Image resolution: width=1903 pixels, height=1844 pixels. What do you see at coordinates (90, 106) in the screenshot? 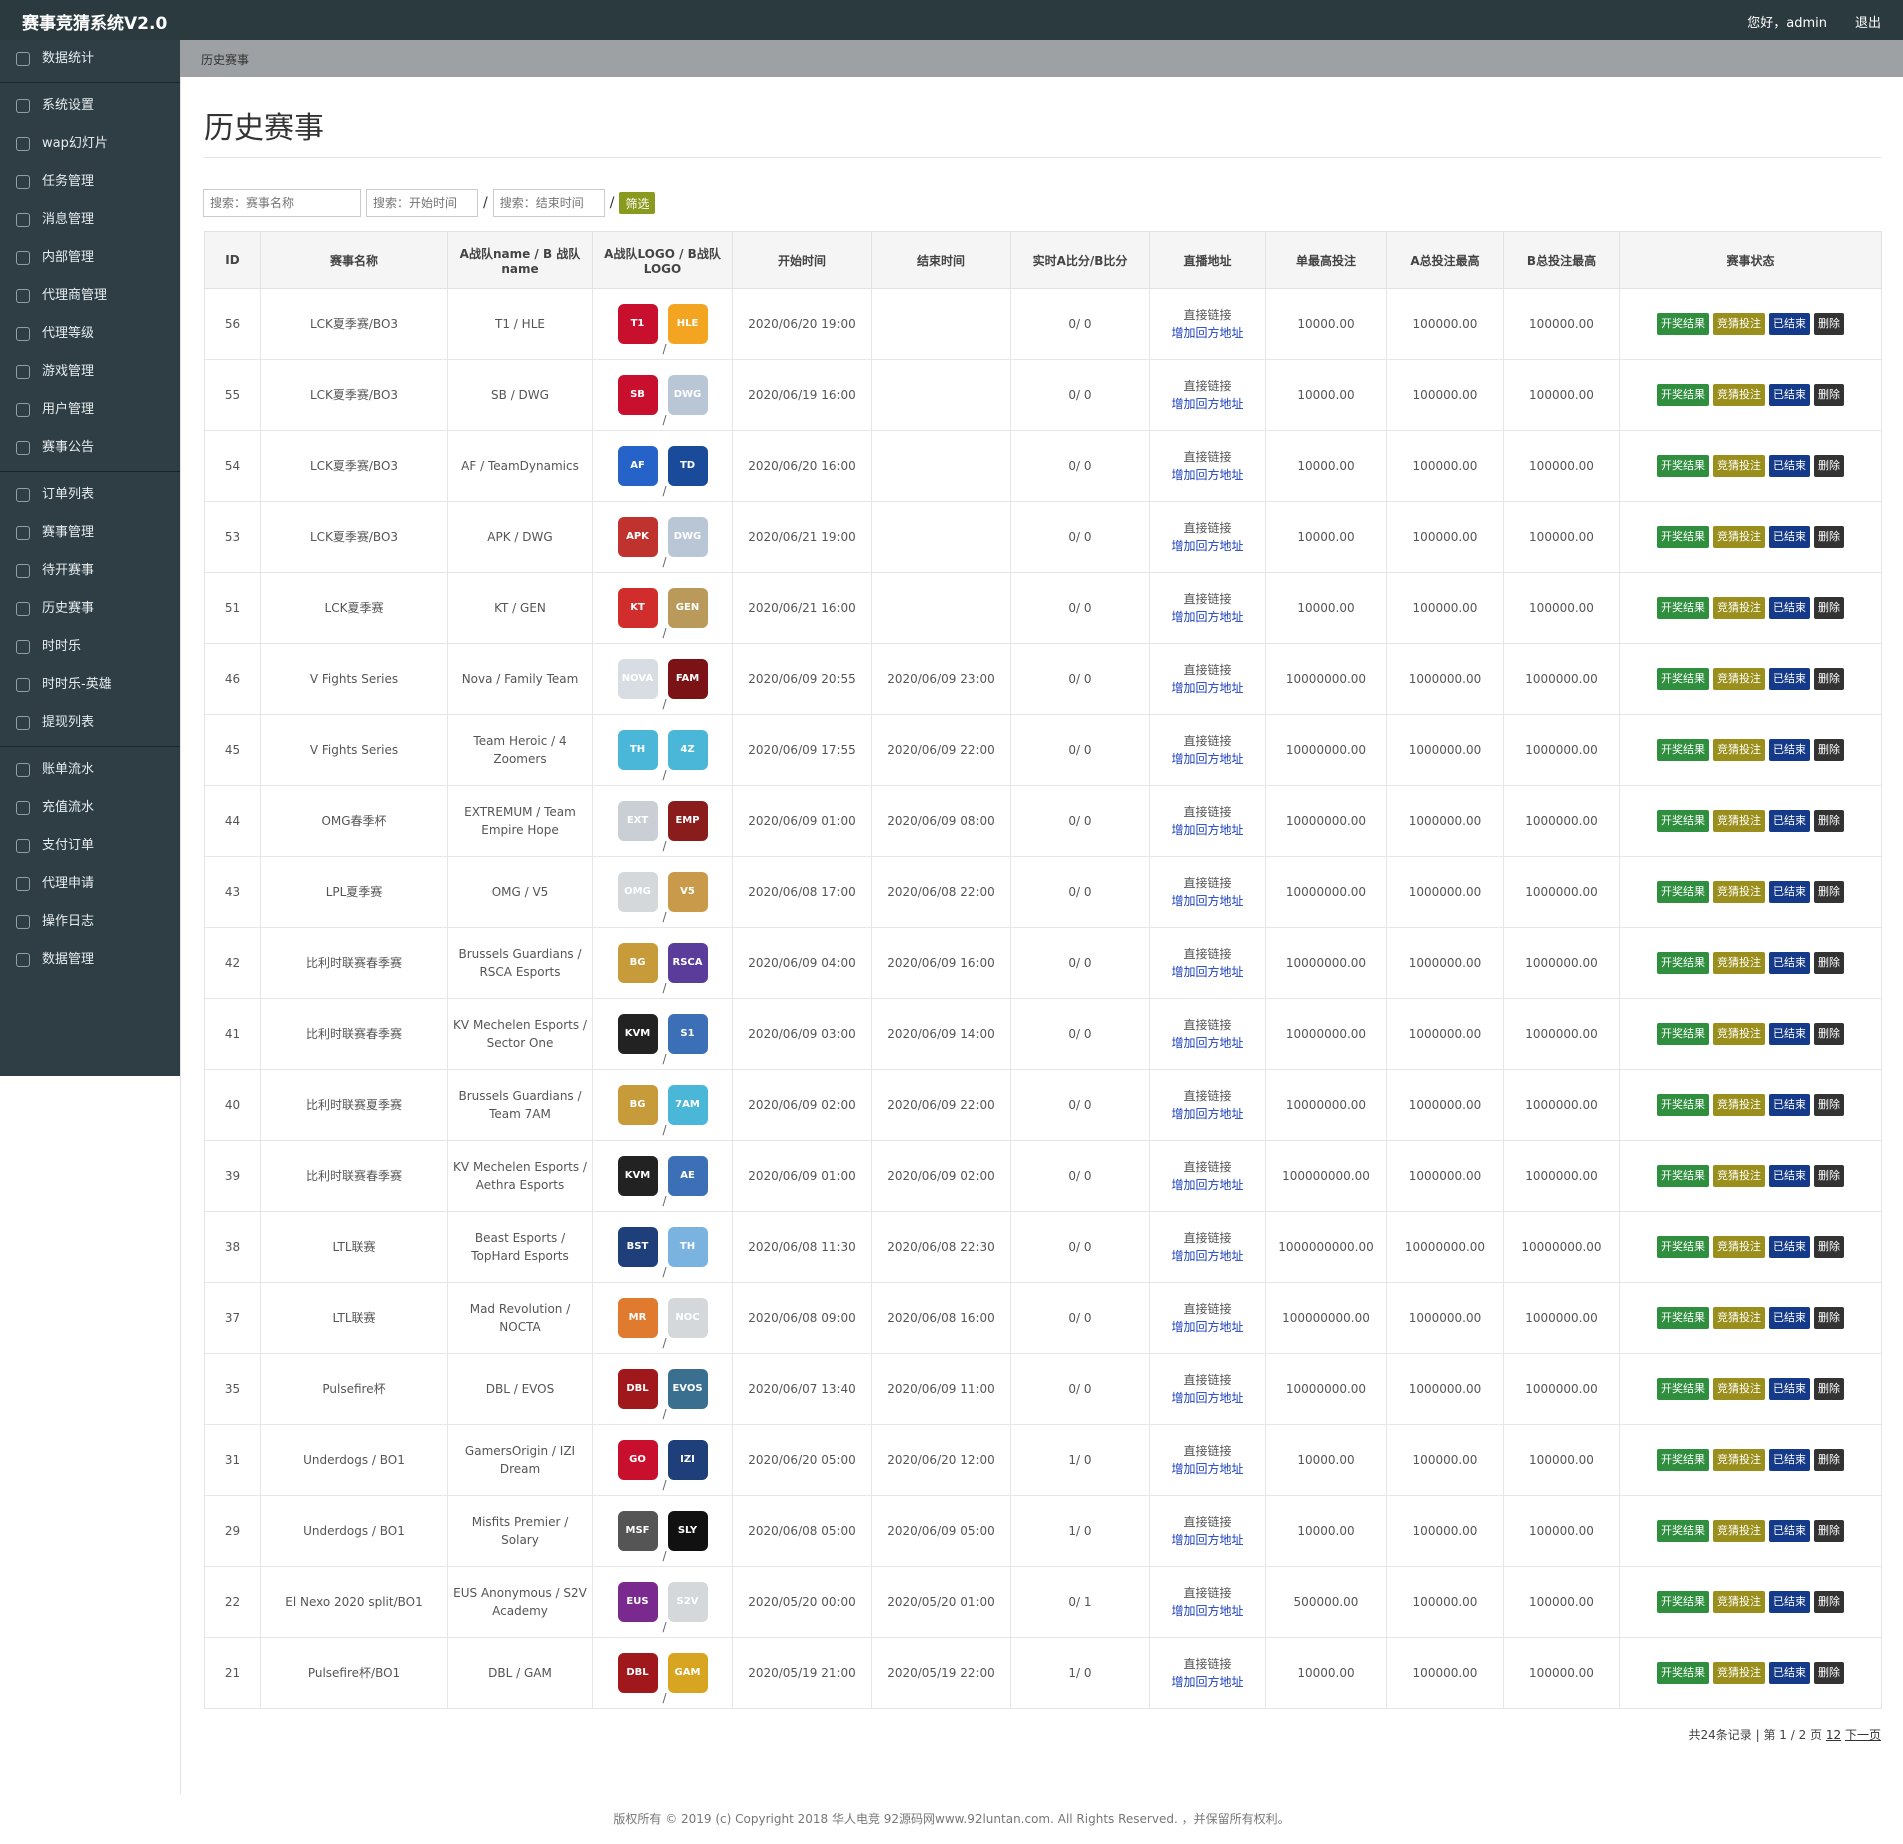
I see `sidebar-item: 系统设置` at bounding box center [90, 106].